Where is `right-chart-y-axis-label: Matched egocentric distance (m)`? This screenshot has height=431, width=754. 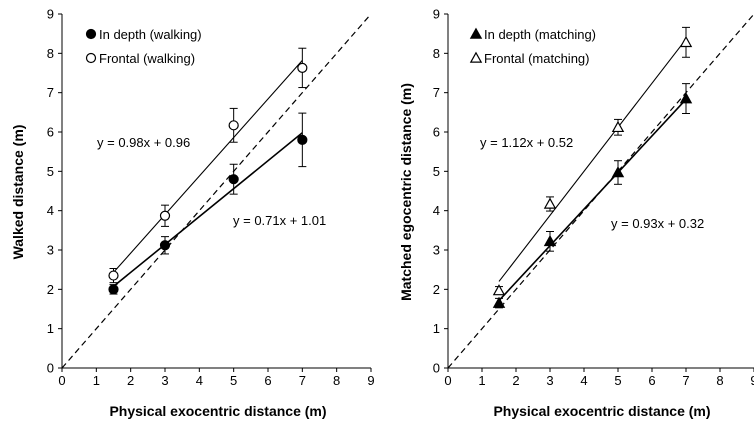 right-chart-y-axis-label: Matched egocentric distance (m) is located at coordinates (406, 192).